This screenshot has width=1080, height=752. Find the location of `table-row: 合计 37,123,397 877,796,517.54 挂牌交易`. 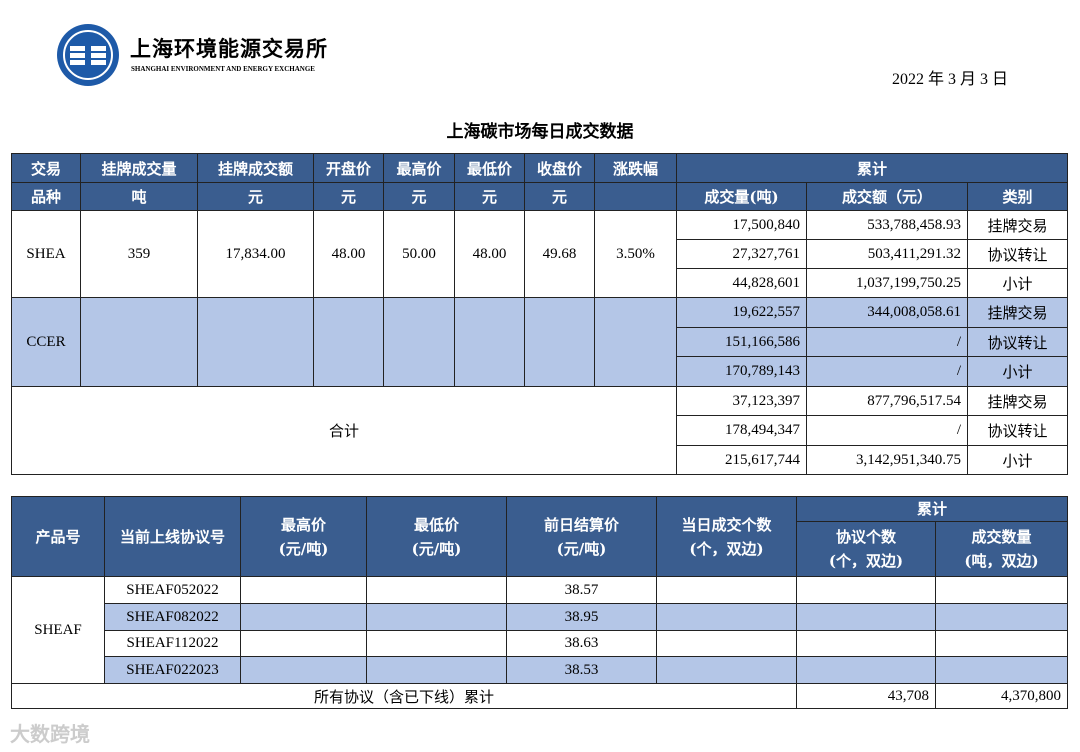

table-row: 合计 37,123,397 877,796,517.54 挂牌交易 is located at coordinates (540, 430).